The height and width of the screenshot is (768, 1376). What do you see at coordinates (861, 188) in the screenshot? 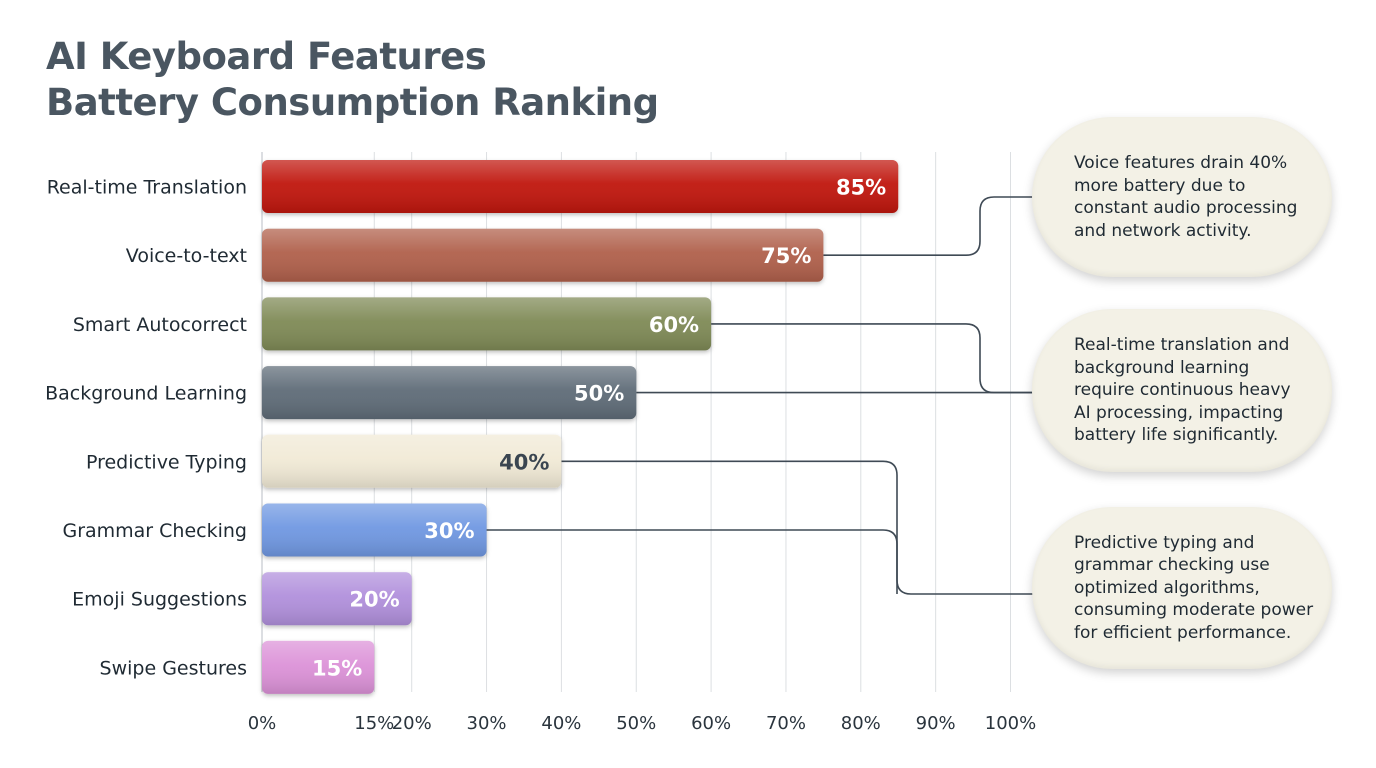
I see `bar-value-label: 85%` at bounding box center [861, 188].